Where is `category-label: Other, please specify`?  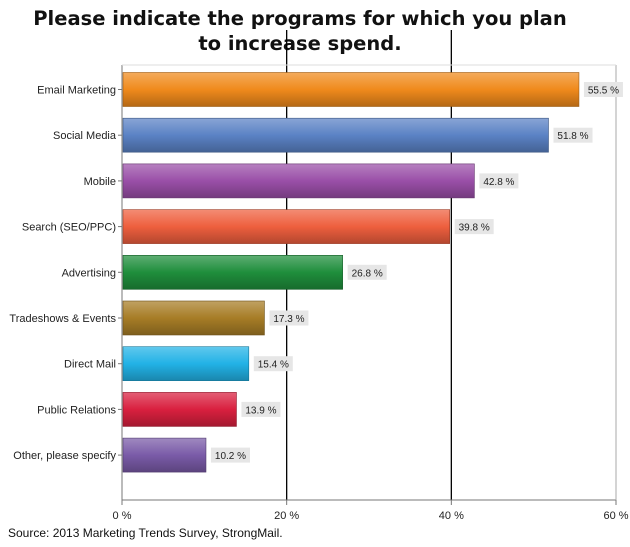 category-label: Other, please specify is located at coordinates (64, 456).